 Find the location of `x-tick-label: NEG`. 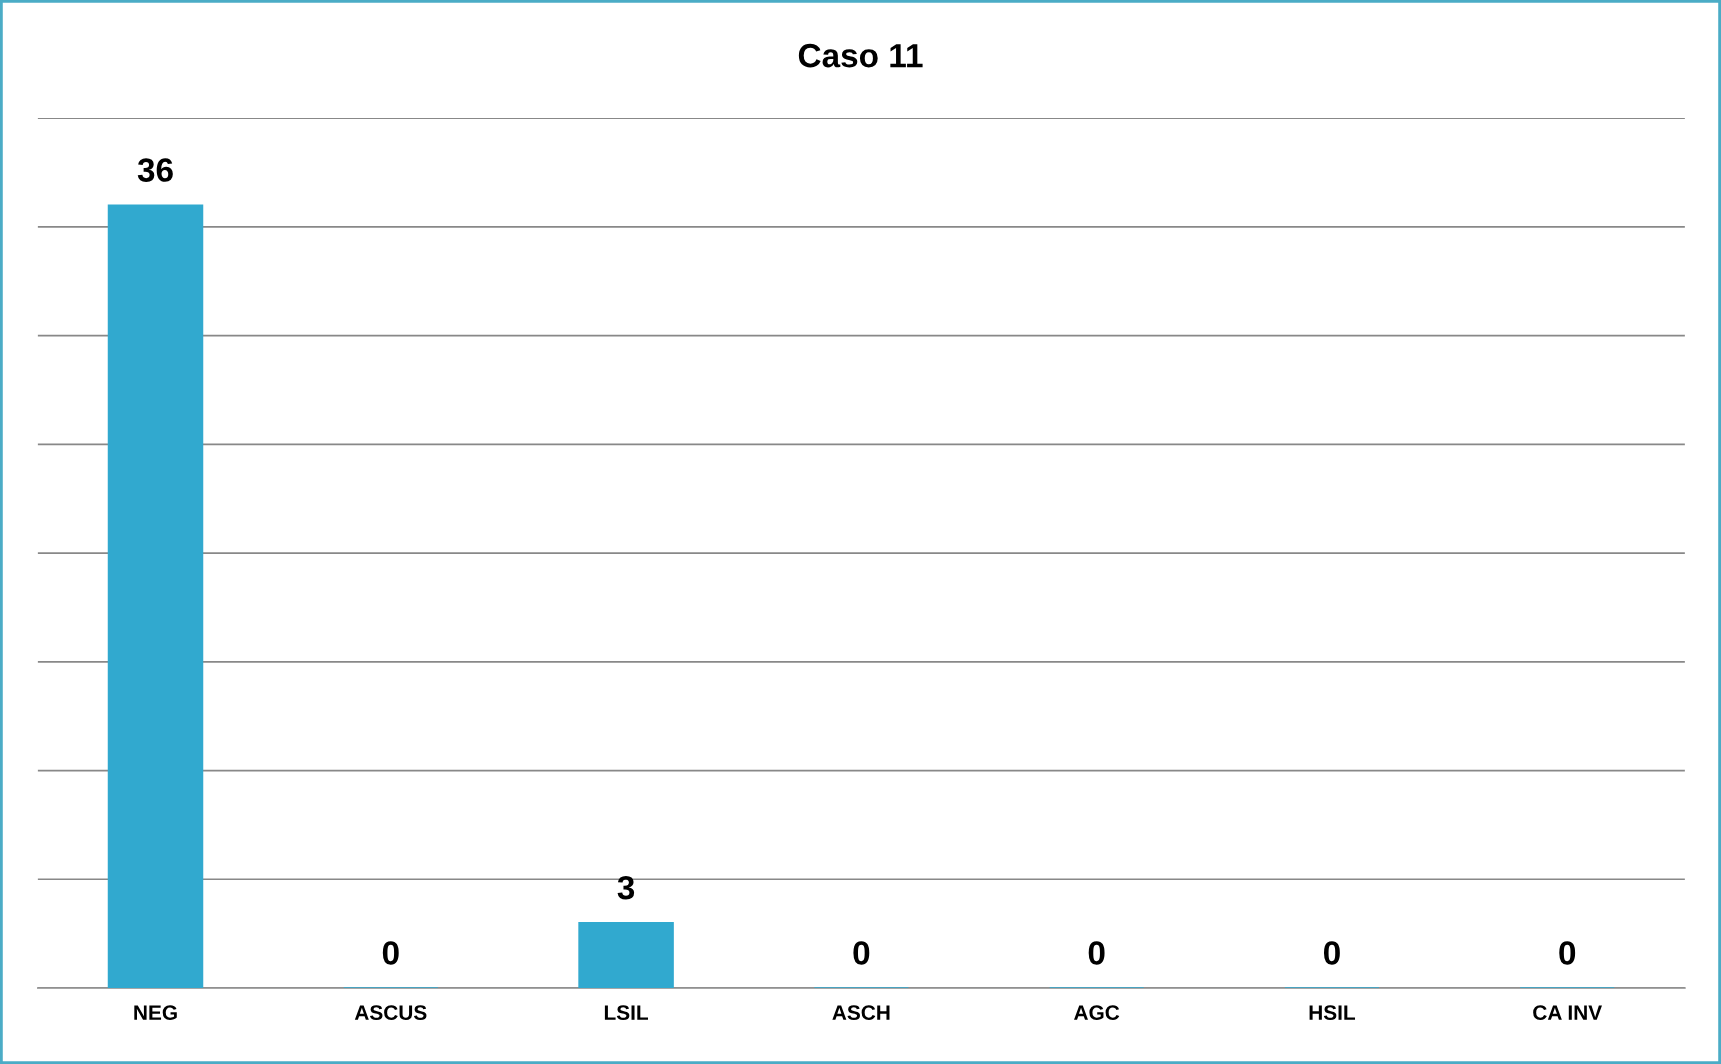

x-tick-label: NEG is located at coordinates (155, 1012).